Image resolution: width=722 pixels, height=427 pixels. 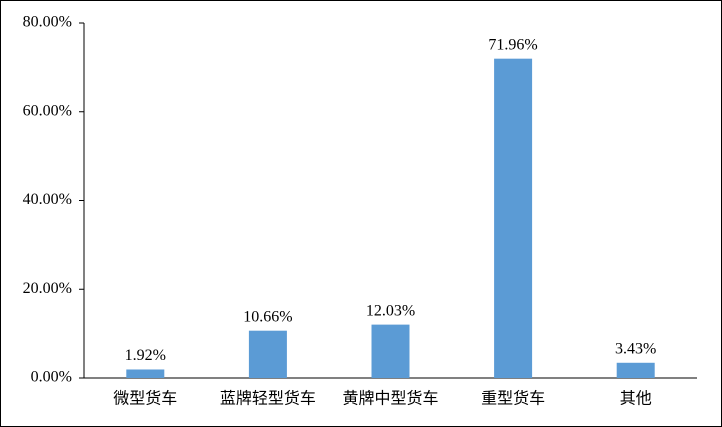 I want to click on y-tick-label: 20.00%, so click(x=47, y=288).